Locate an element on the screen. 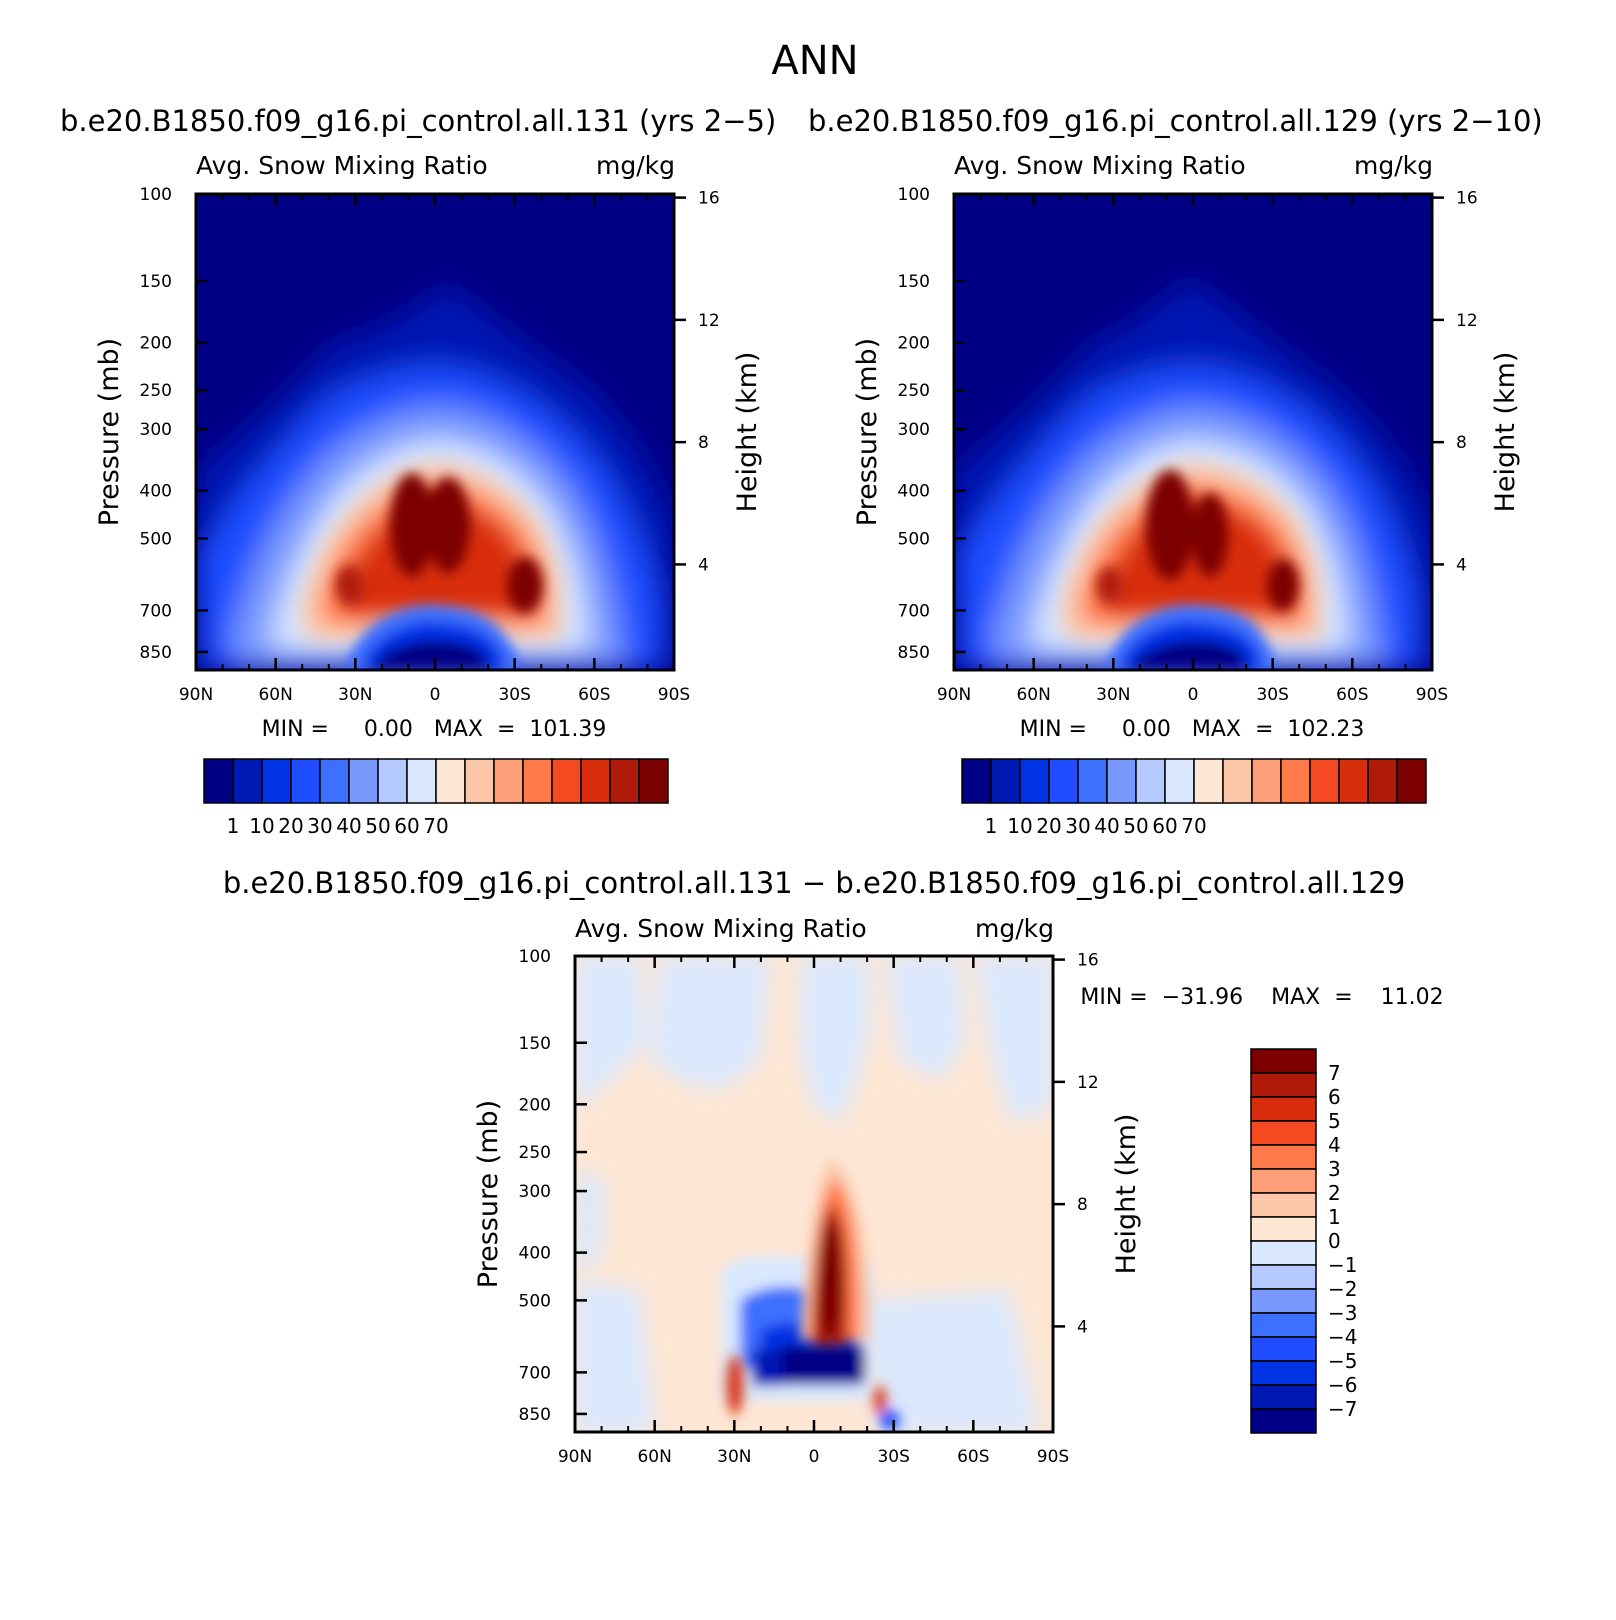  x-tick-label: 30N is located at coordinates (734, 1457).